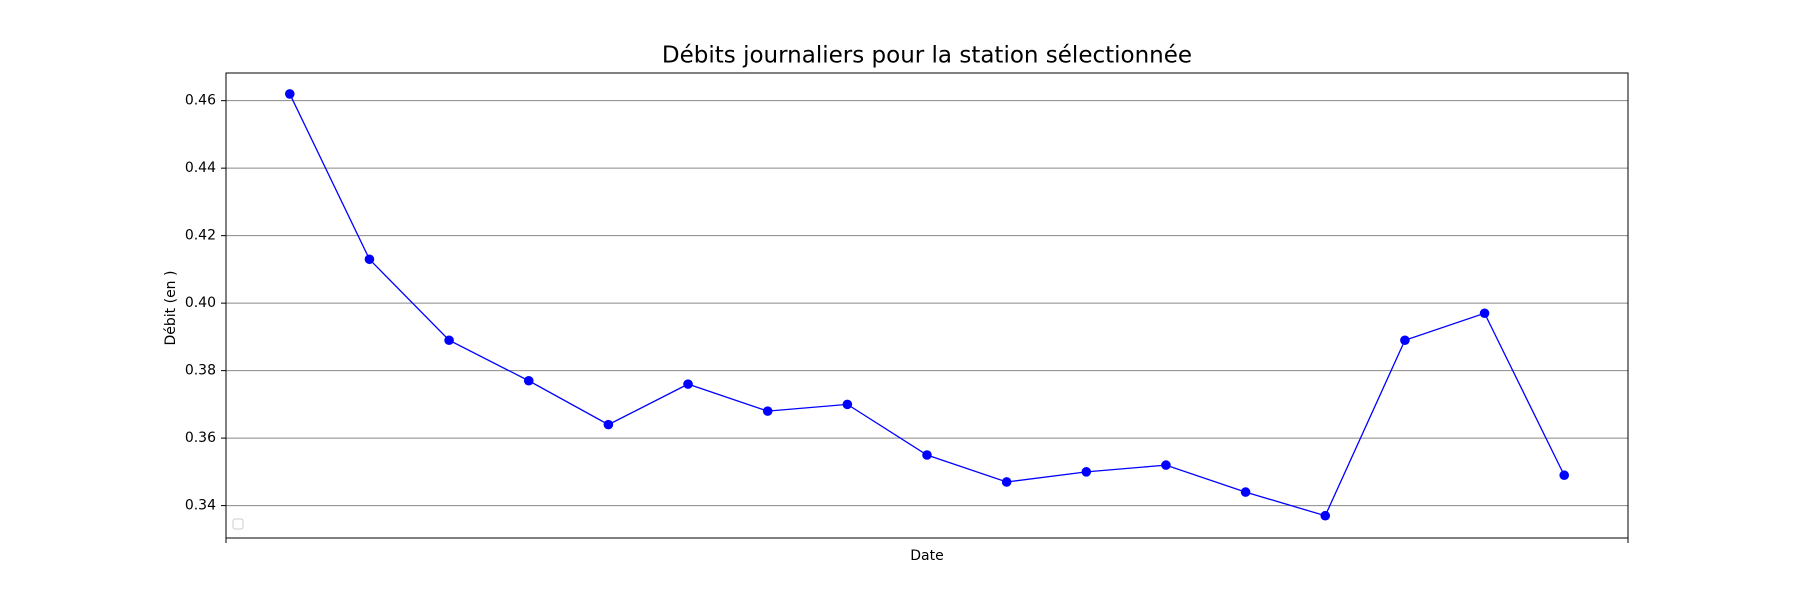  What do you see at coordinates (238, 524) in the screenshot?
I see `legend-box` at bounding box center [238, 524].